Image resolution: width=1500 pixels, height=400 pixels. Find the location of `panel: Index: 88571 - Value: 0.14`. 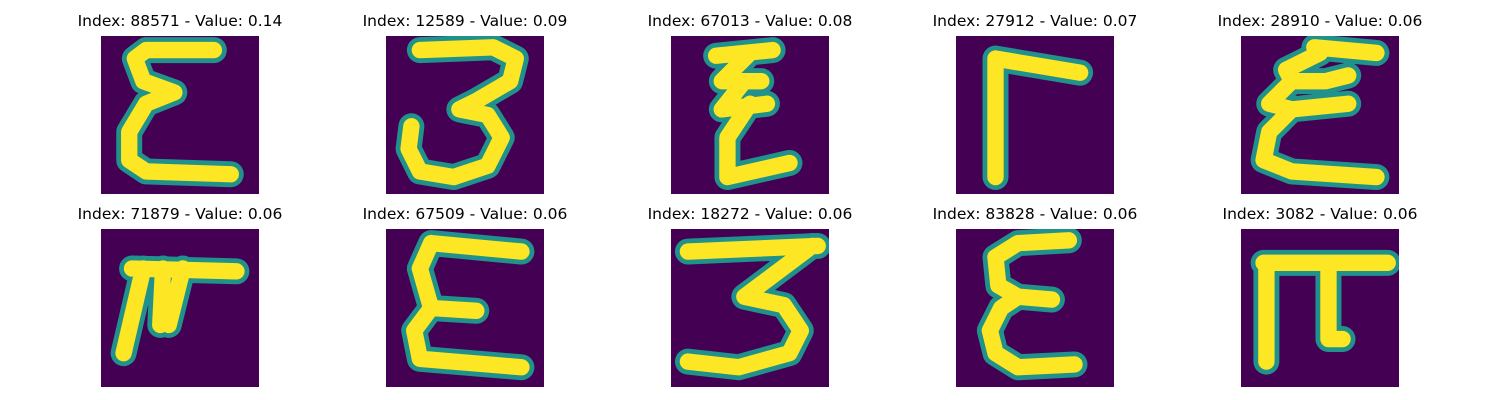

panel: Index: 88571 - Value: 0.14 is located at coordinates (180, 103).